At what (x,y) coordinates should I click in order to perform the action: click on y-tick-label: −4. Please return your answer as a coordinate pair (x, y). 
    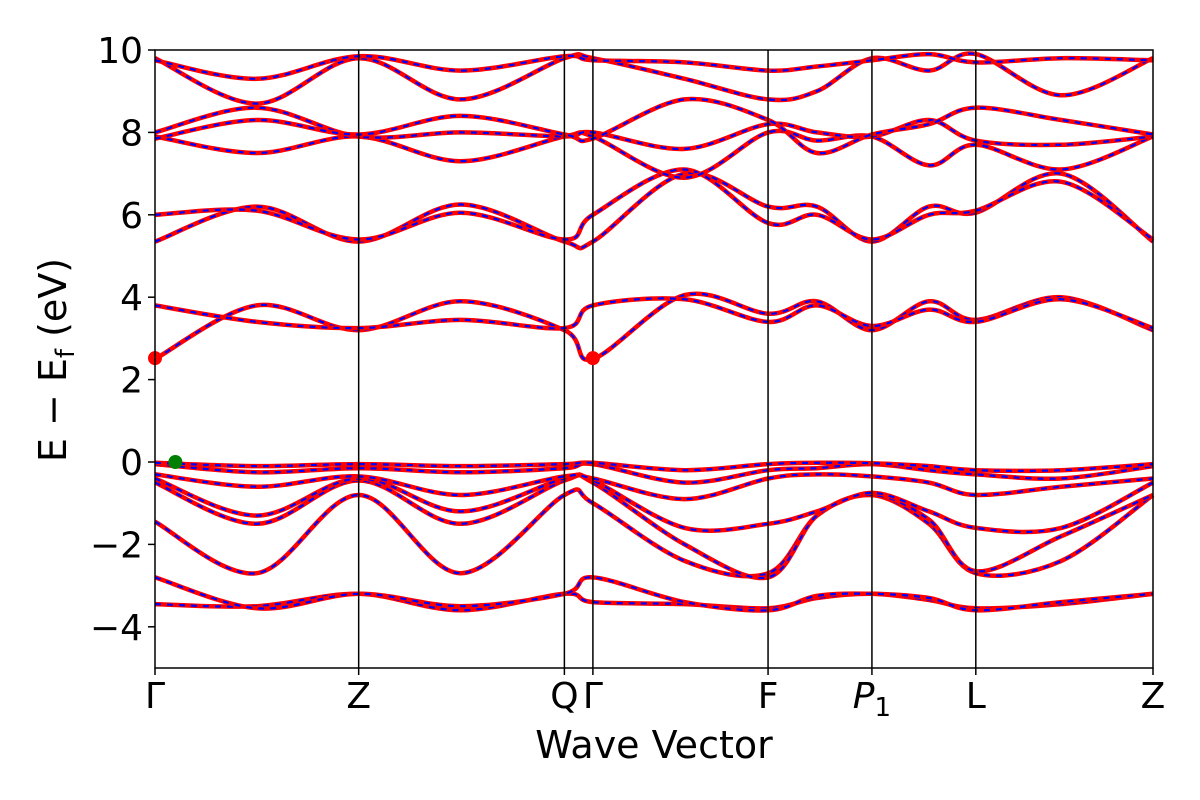
    Looking at the image, I should click on (116, 628).